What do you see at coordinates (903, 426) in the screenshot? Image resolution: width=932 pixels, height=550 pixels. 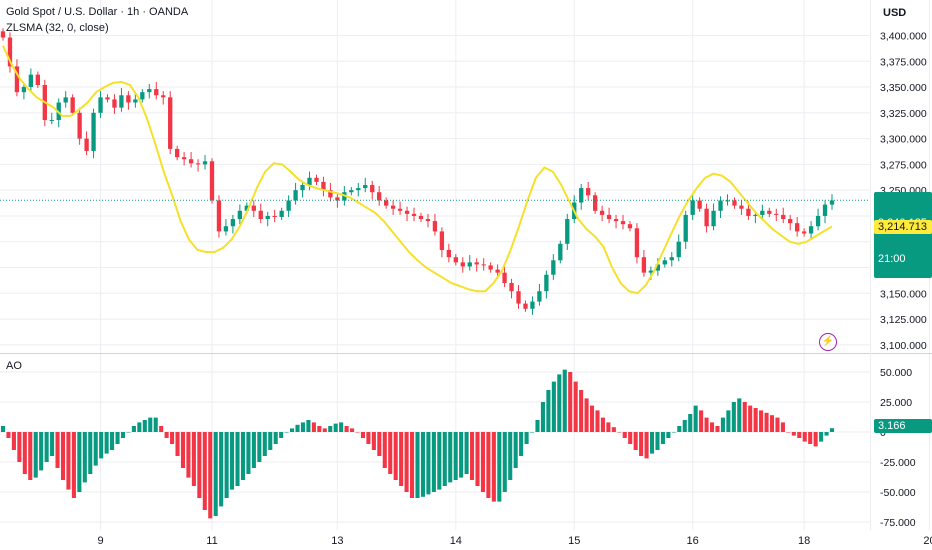 I see `ao-value-tag: 3.166` at bounding box center [903, 426].